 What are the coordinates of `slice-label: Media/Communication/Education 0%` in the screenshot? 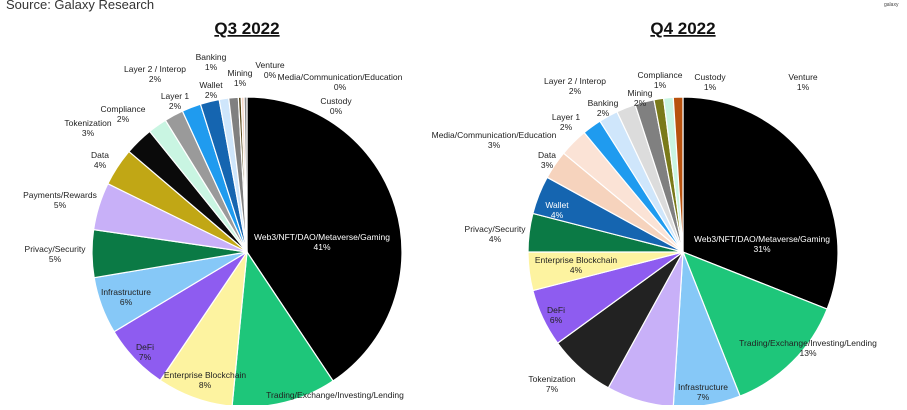 It's located at (340, 82).